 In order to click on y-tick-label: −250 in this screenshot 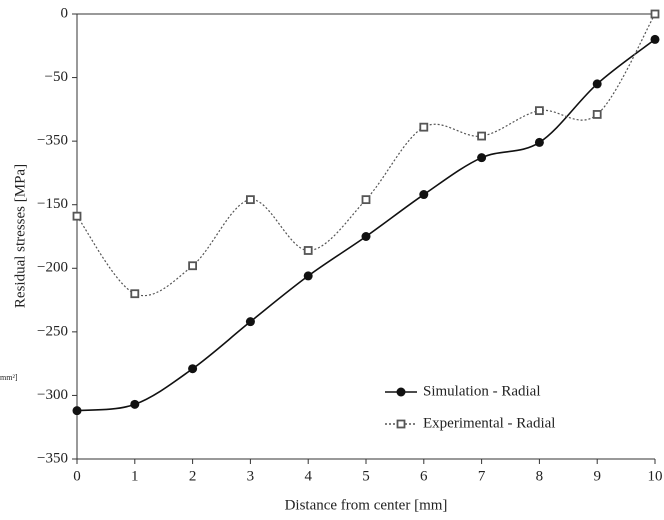, I will do `click(52, 331)`.